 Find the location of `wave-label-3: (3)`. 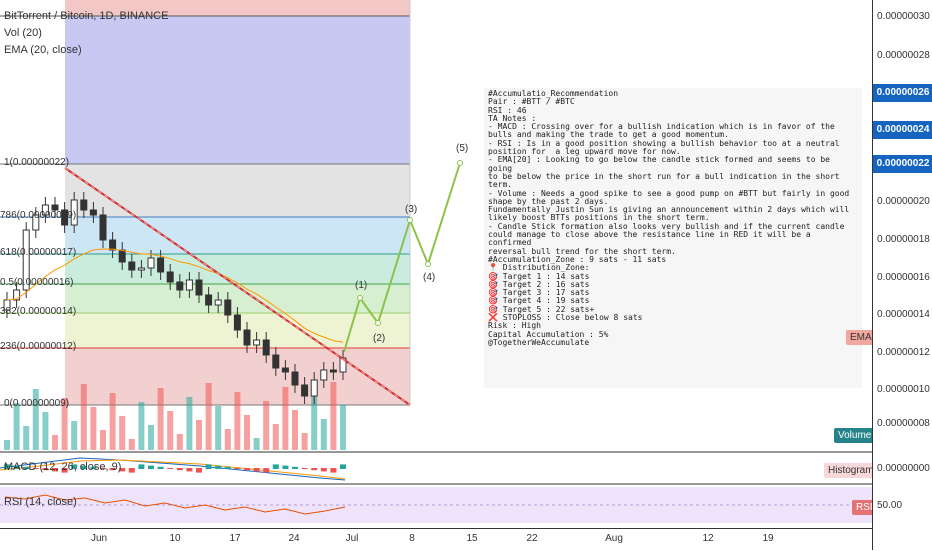

wave-label-3: (3) is located at coordinates (411, 209).